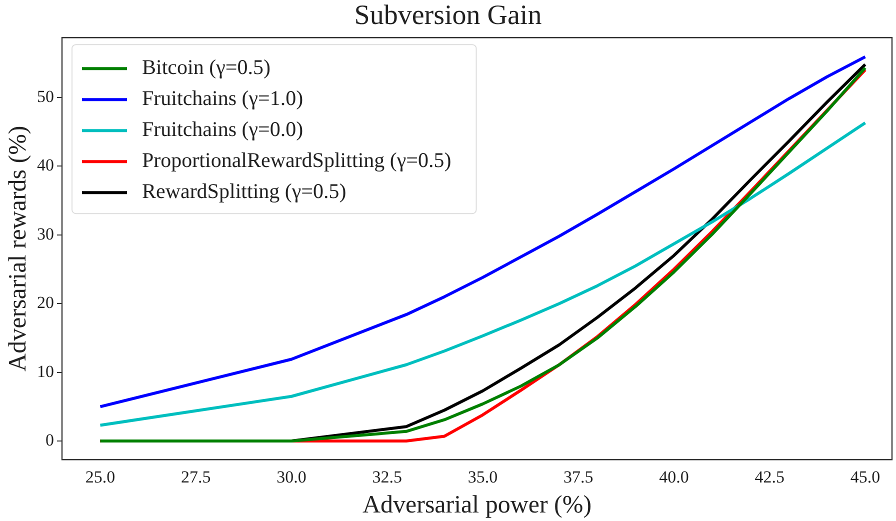  I want to click on x-tick-label: 35.0, so click(483, 476).